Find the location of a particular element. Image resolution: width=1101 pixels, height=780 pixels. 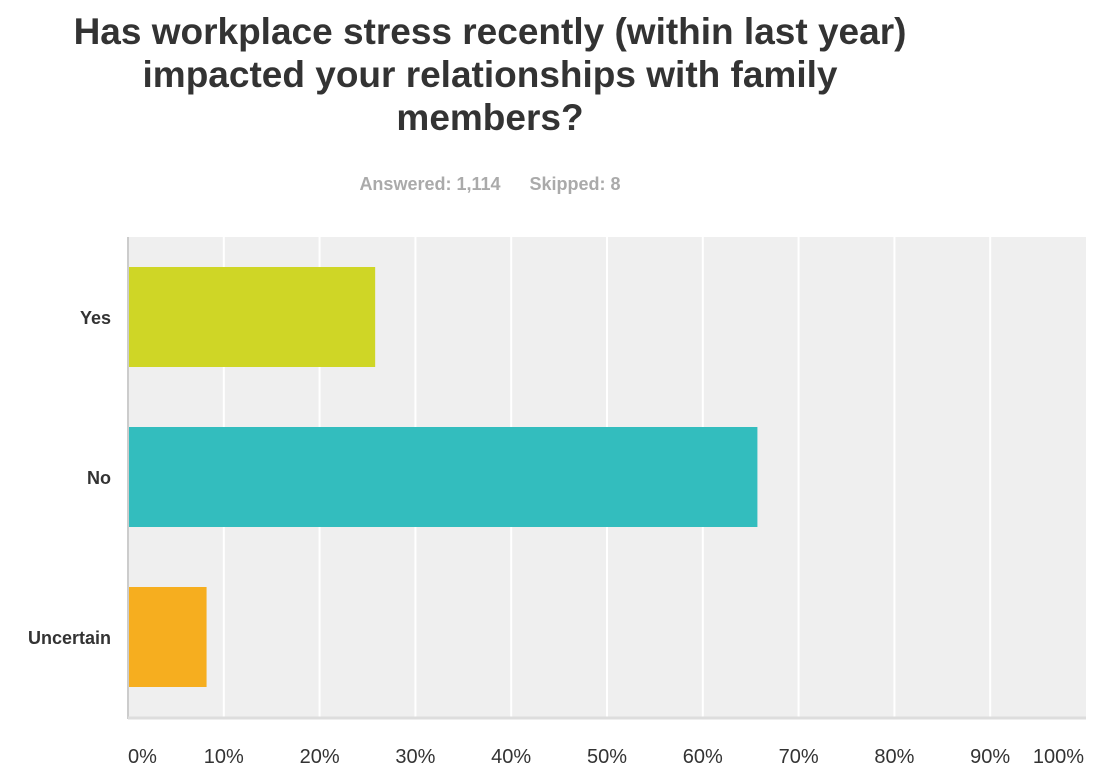

x-tick-label: 90% is located at coordinates (990, 757).